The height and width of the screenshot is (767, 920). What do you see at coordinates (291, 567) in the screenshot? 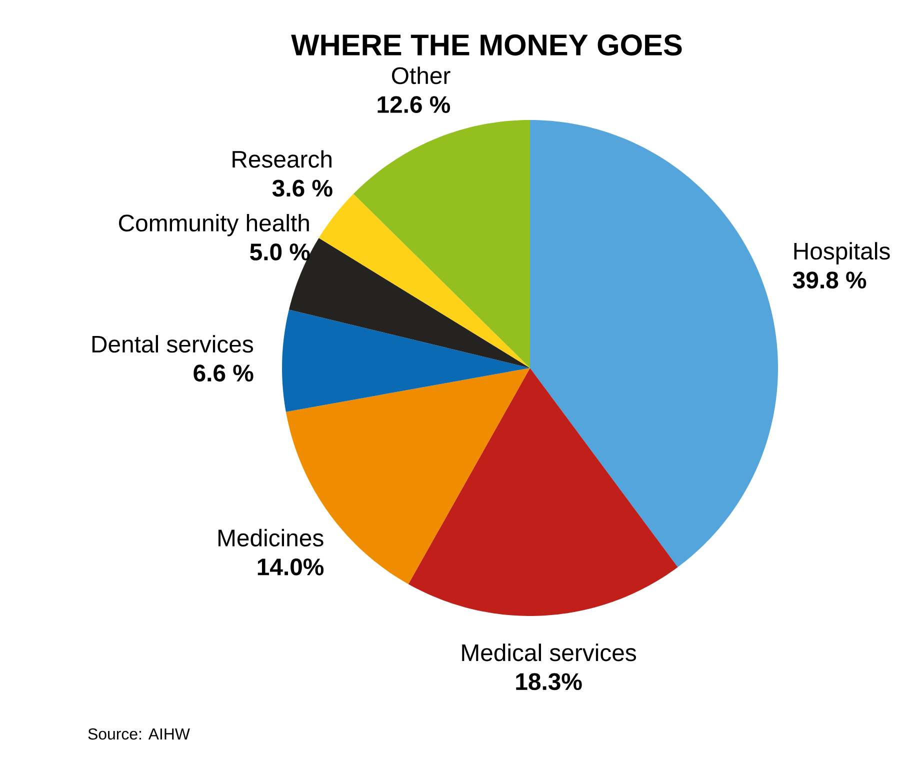
I see `data-label: 14.0%` at bounding box center [291, 567].